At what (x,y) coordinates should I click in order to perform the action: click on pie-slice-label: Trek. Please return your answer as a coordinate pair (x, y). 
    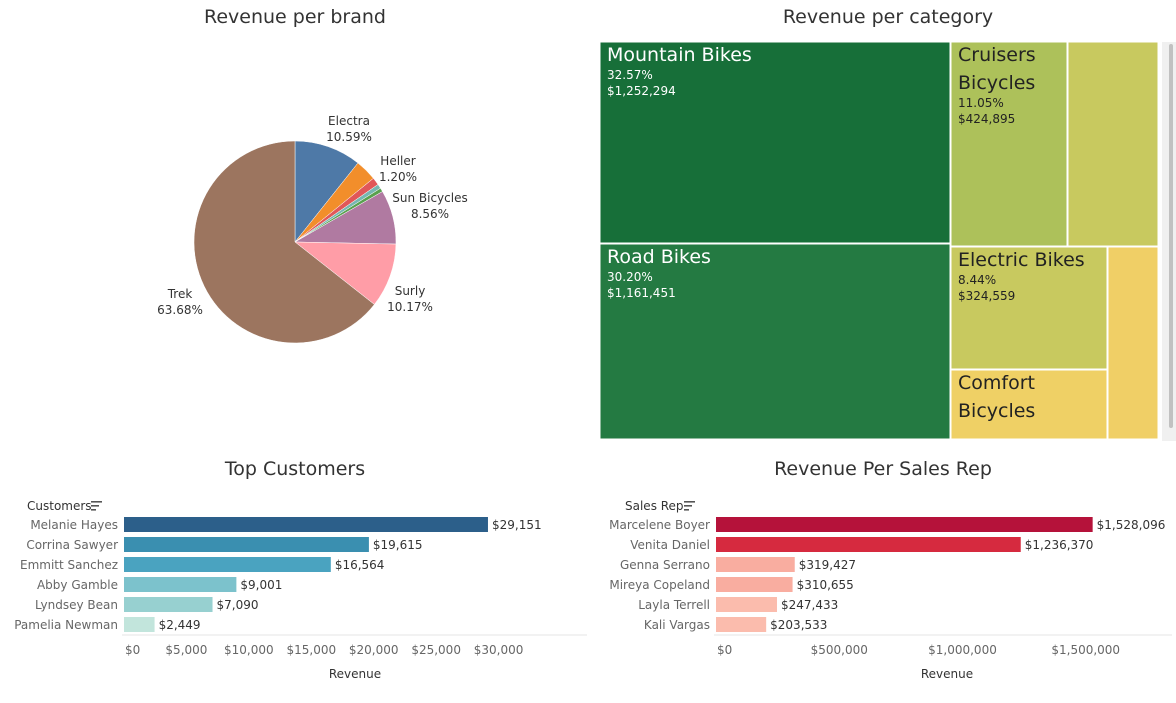
    Looking at the image, I should click on (180, 294).